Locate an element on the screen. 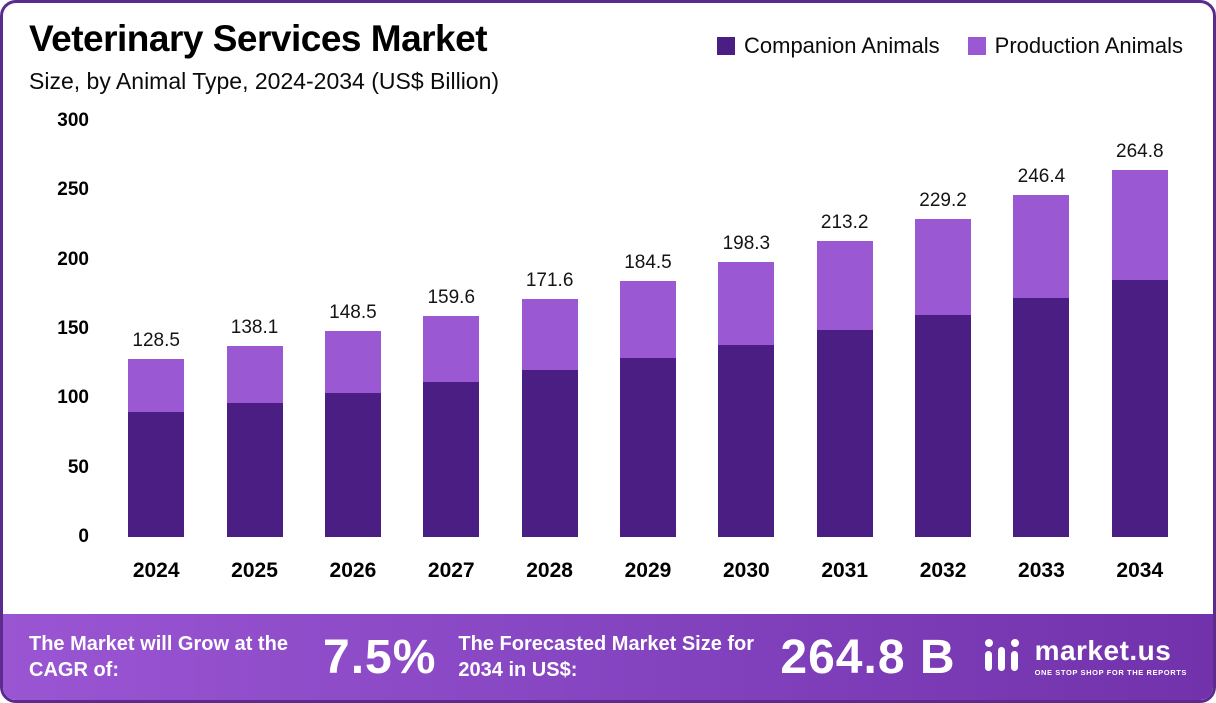  y-tick-label: 100 is located at coordinates (73, 398).